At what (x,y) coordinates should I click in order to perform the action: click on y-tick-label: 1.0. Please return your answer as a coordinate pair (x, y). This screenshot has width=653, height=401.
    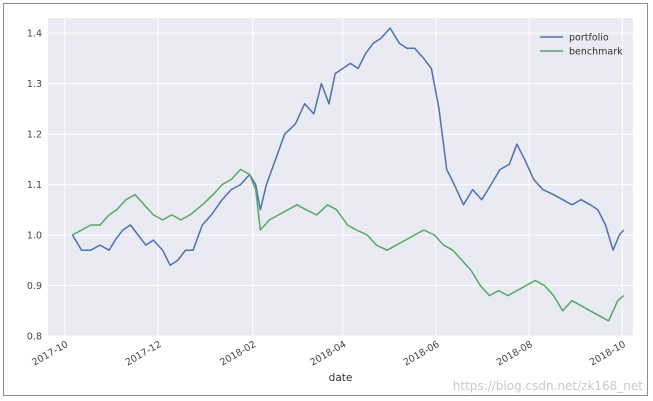
    Looking at the image, I should click on (34, 236).